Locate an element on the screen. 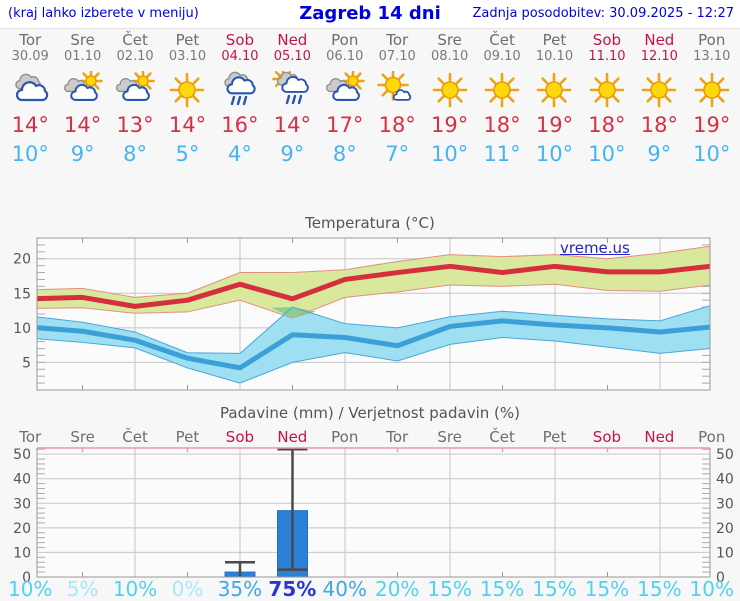 This screenshot has width=740, height=601. day-column-header: Ned 12.10 is located at coordinates (659, 47).